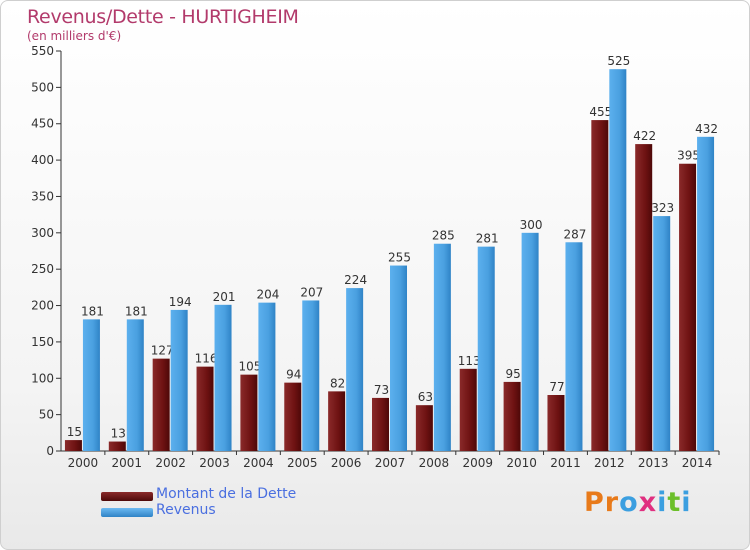 This screenshot has height=550, width=750. I want to click on data-label-dette: 422, so click(644, 136).